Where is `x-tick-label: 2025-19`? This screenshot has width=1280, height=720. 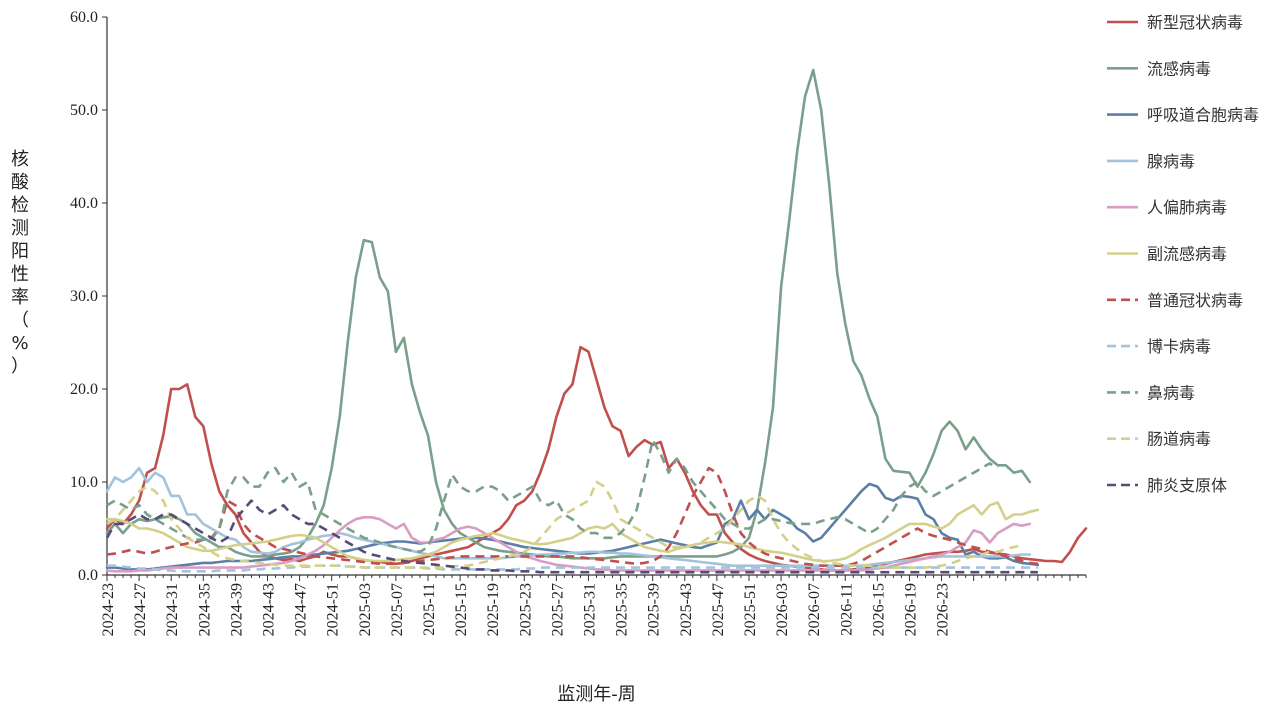 x-tick-label: 2025-19 is located at coordinates (493, 609).